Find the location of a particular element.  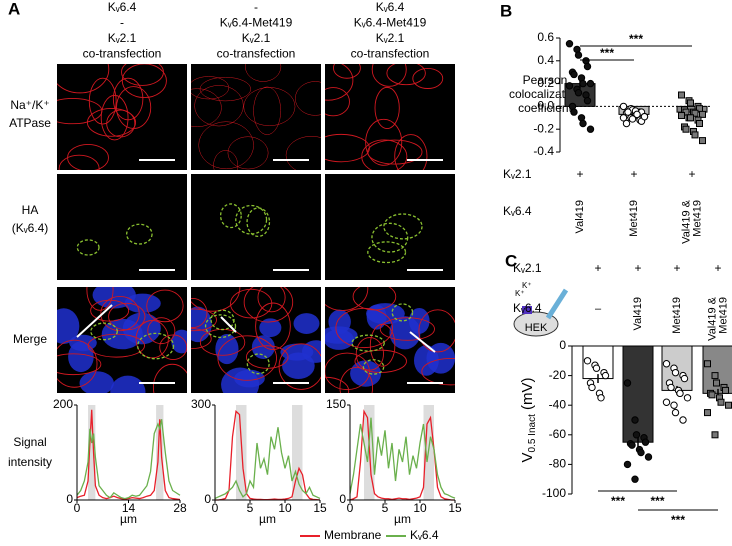

category-label: Val419 & is located at coordinates (686, 221).